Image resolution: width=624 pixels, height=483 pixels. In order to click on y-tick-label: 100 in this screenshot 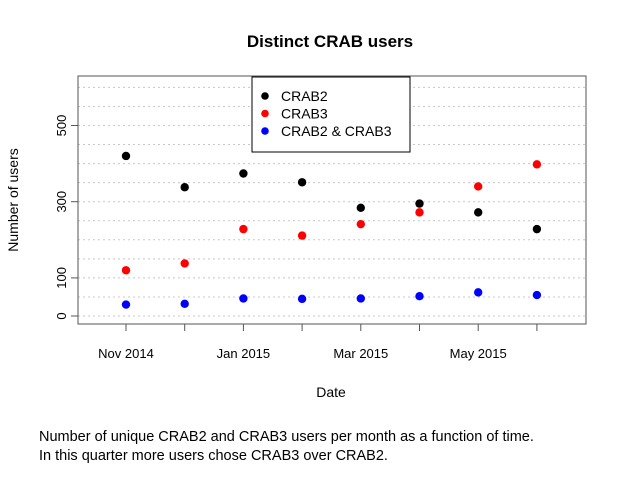, I will do `click(61, 278)`.